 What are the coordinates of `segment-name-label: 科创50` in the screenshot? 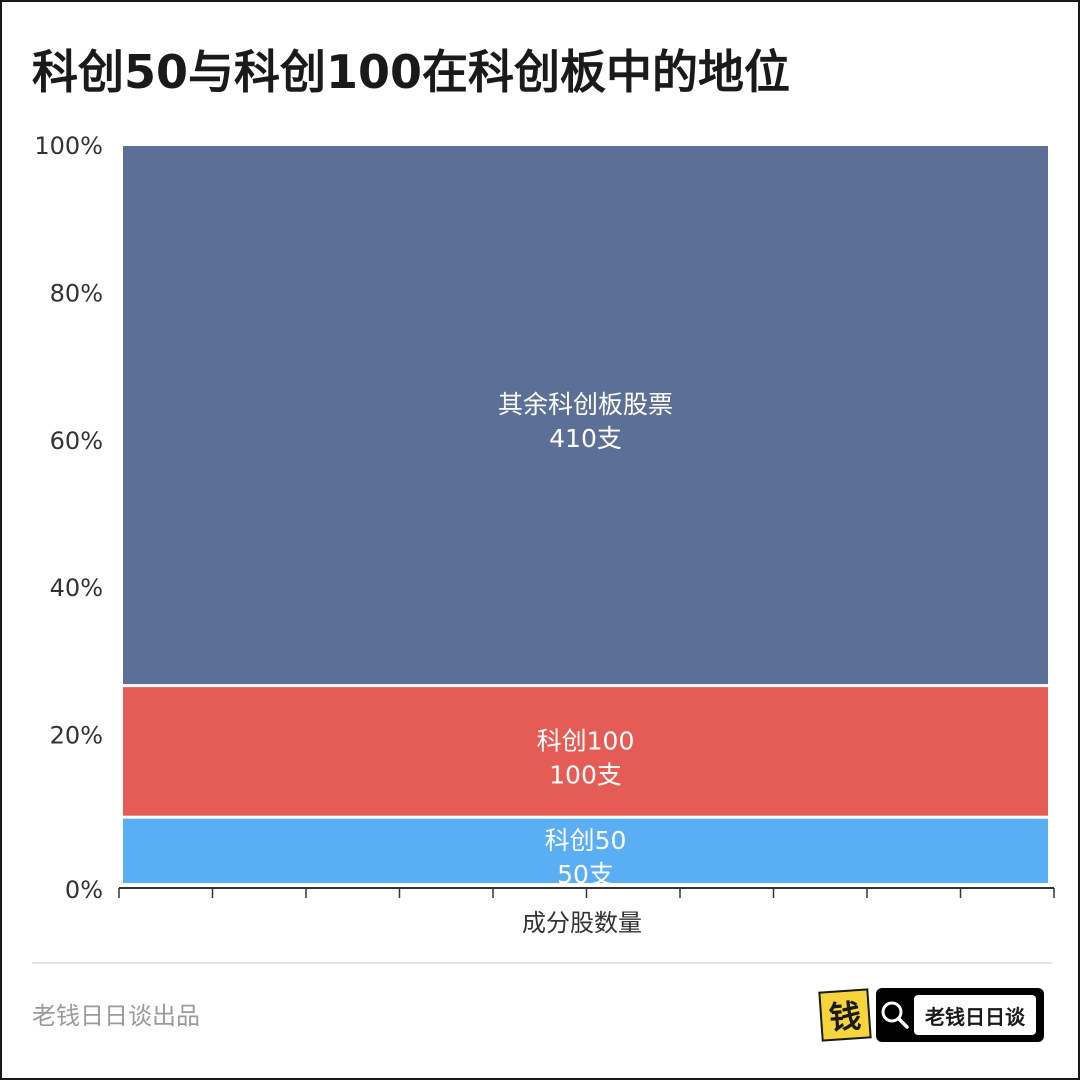 It's located at (586, 840).